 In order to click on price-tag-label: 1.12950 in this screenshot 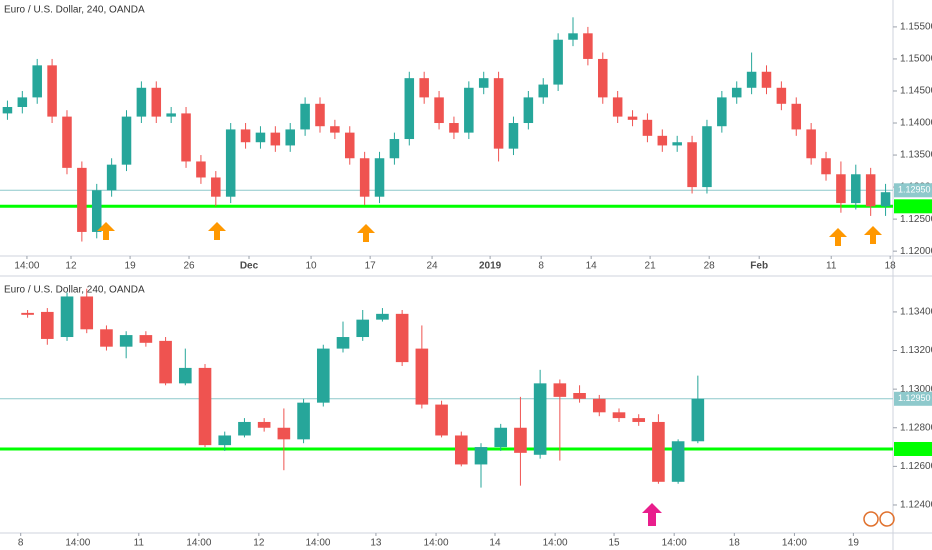, I will do `click(914, 190)`.